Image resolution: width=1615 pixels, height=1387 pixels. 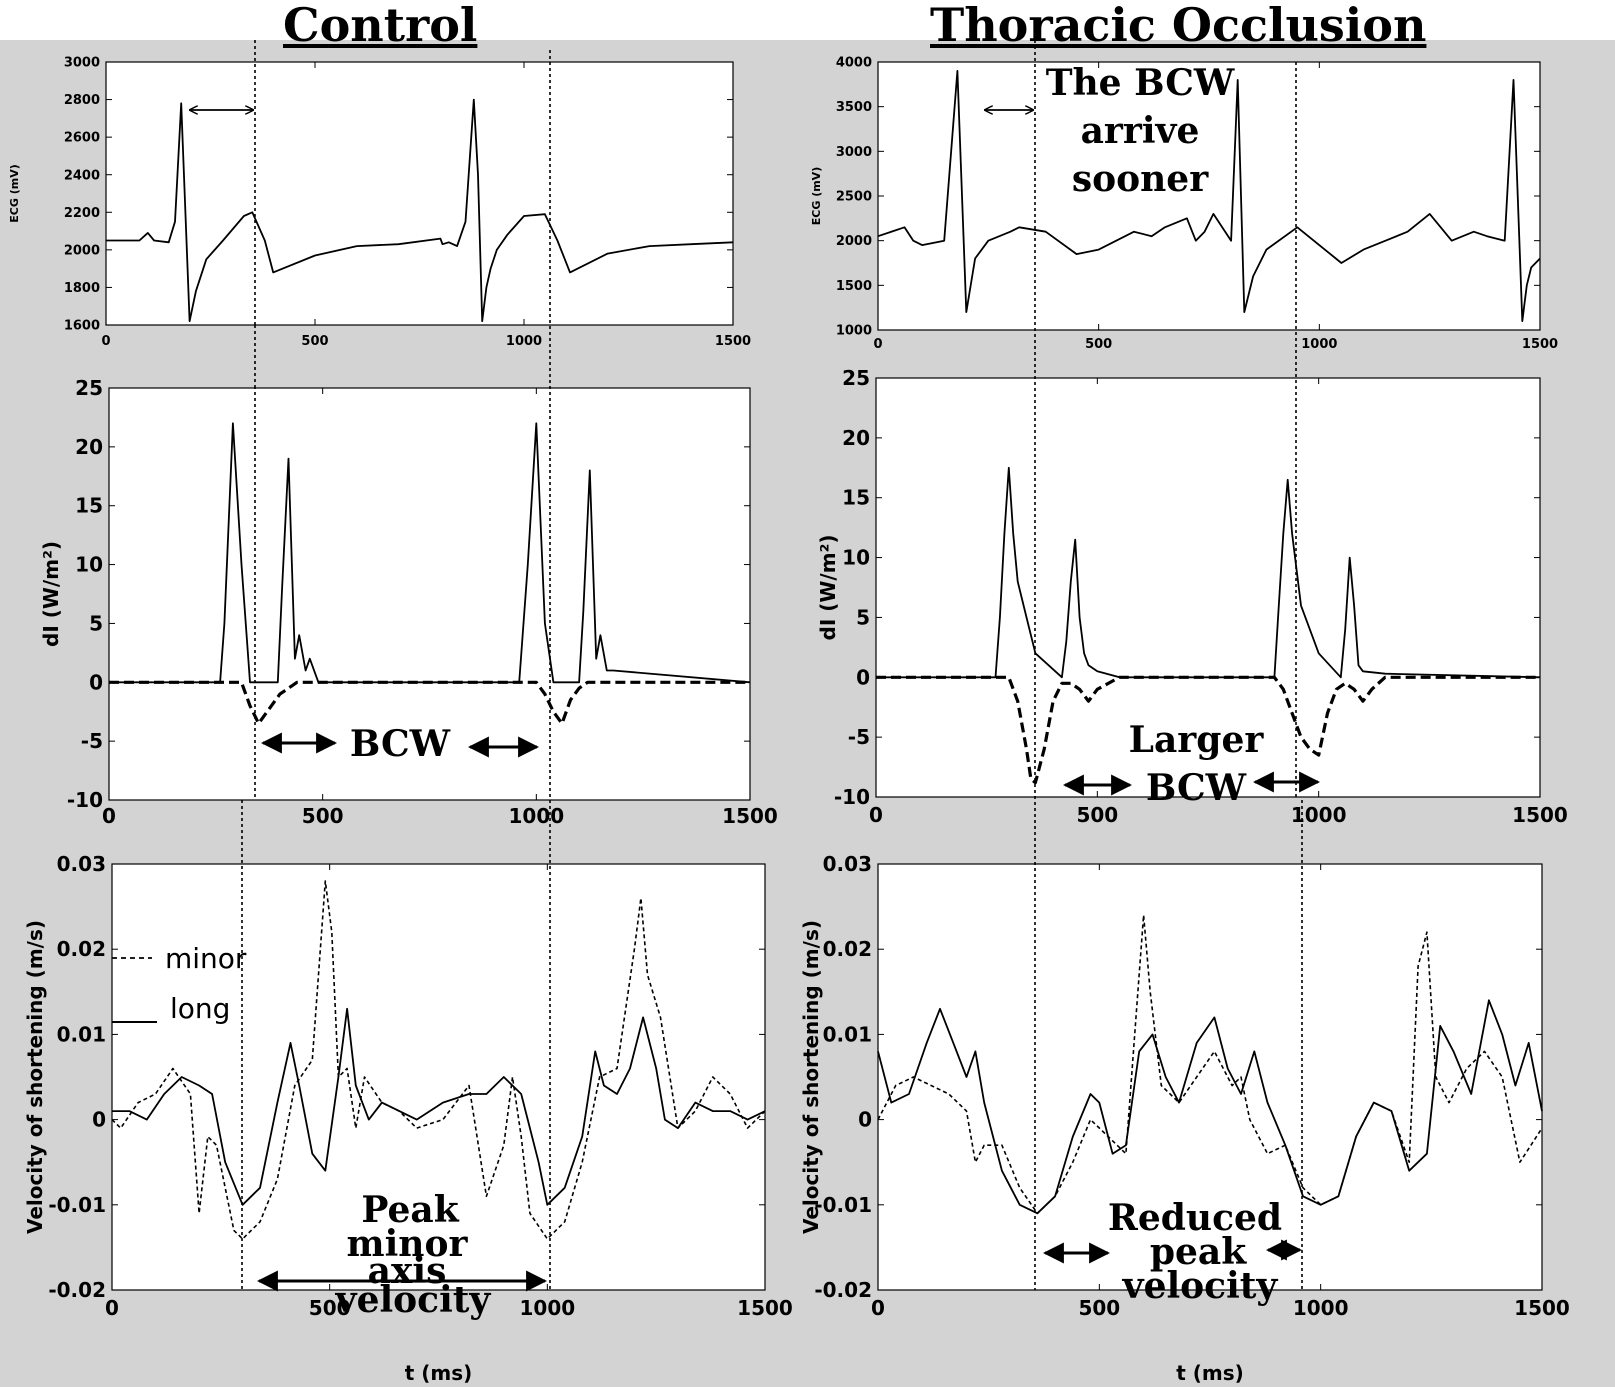 I want to click on thoracic-ecg-series-solid-line, so click(x=1209, y=196).